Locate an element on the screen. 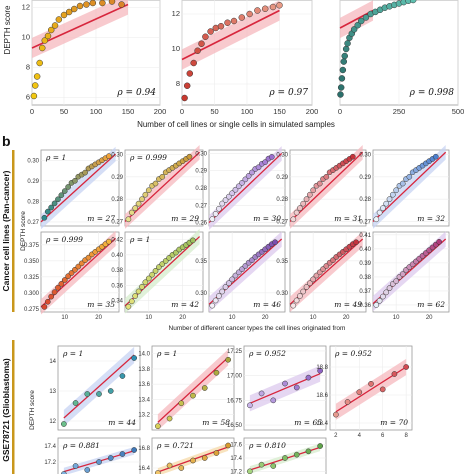  m-annotation: m = 35 is located at coordinates (101, 304).